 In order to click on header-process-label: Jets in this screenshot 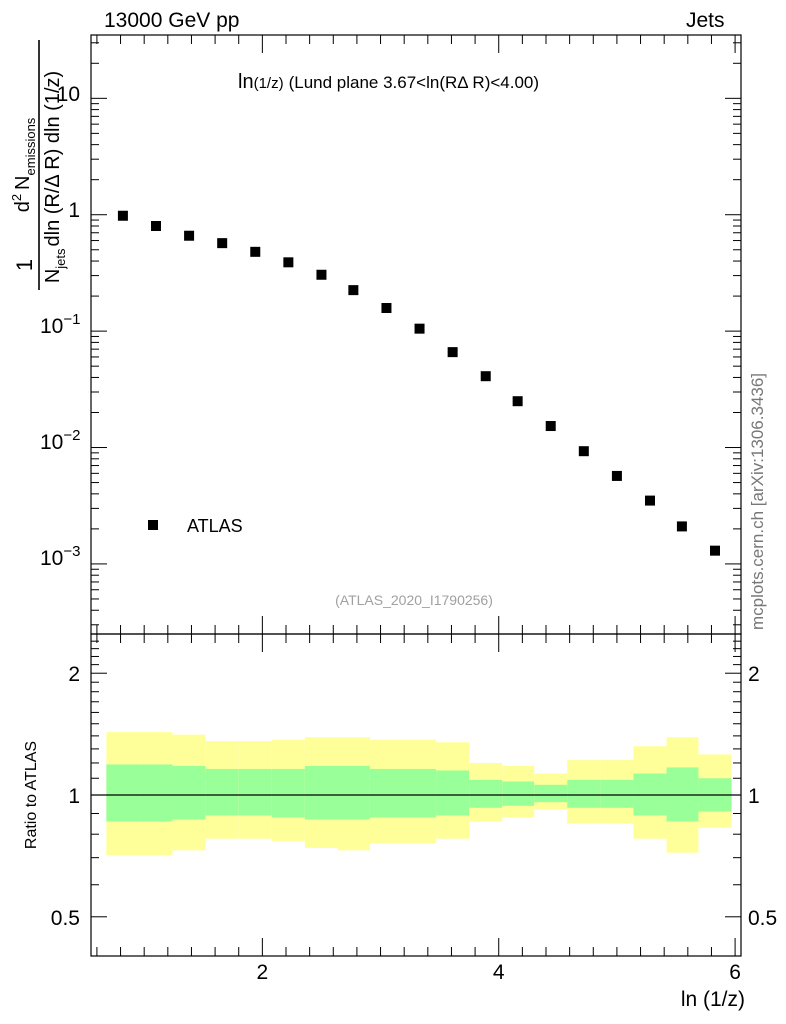, I will do `click(705, 20)`.